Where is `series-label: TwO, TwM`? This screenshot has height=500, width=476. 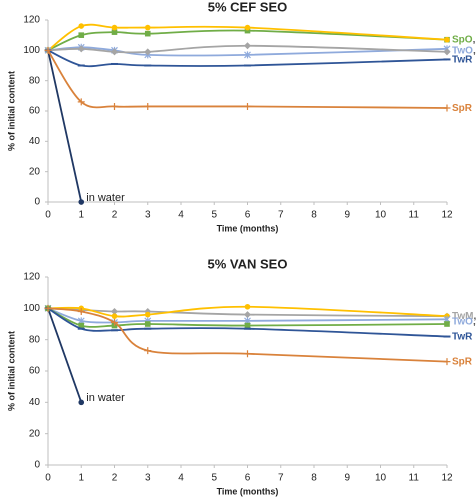 series-label: TwO, TwM is located at coordinates (464, 50).